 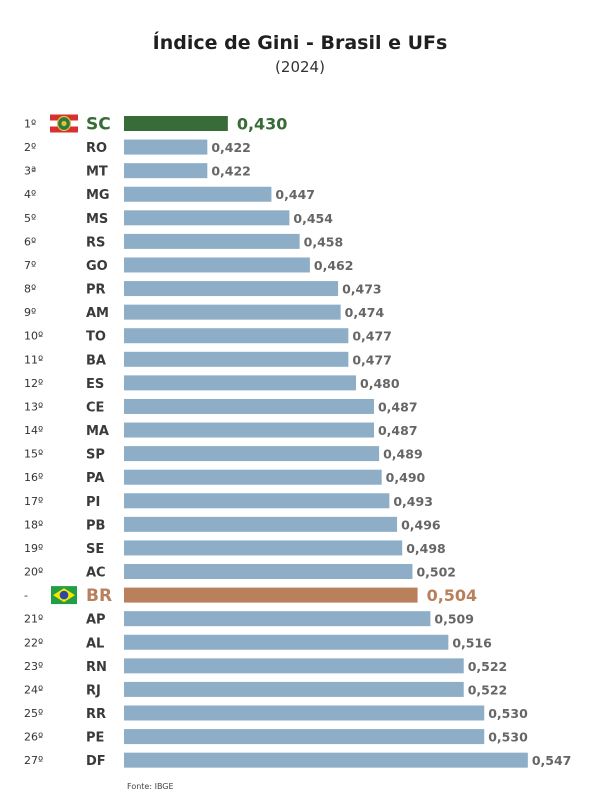 I want to click on rank-label: 15º, so click(x=33, y=454).